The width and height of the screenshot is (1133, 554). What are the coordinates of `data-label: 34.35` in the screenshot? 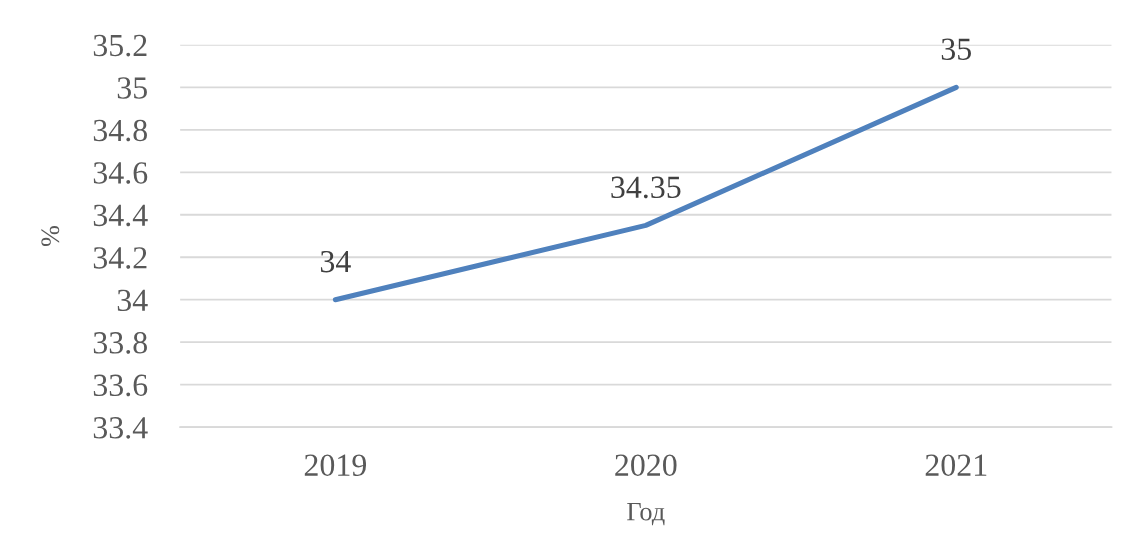 It's located at (646, 187).